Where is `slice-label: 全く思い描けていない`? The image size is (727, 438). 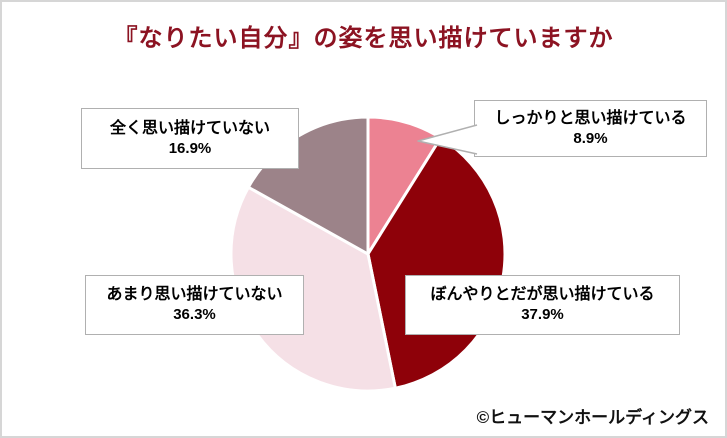 slice-label: 全く思い描けていない is located at coordinates (189, 128).